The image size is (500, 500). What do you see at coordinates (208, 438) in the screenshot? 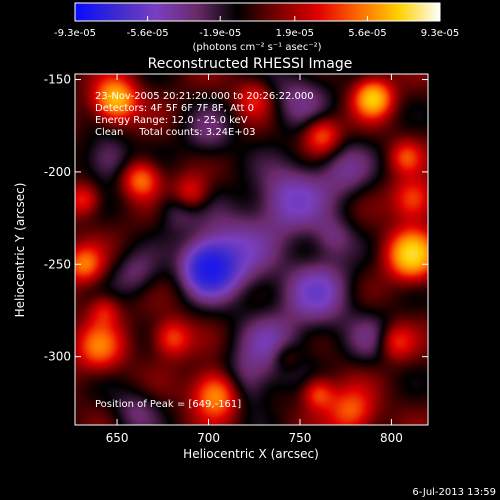
I see `x-tick-label: 700` at bounding box center [208, 438].